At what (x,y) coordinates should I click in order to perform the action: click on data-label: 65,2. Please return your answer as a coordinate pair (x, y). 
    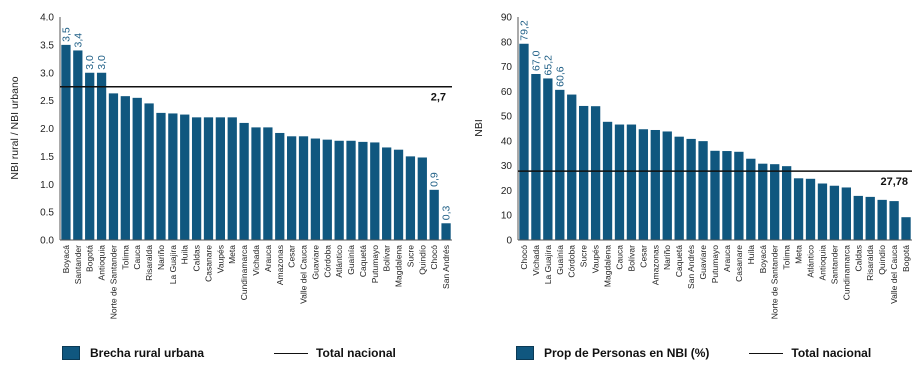
    Looking at the image, I should click on (548, 65).